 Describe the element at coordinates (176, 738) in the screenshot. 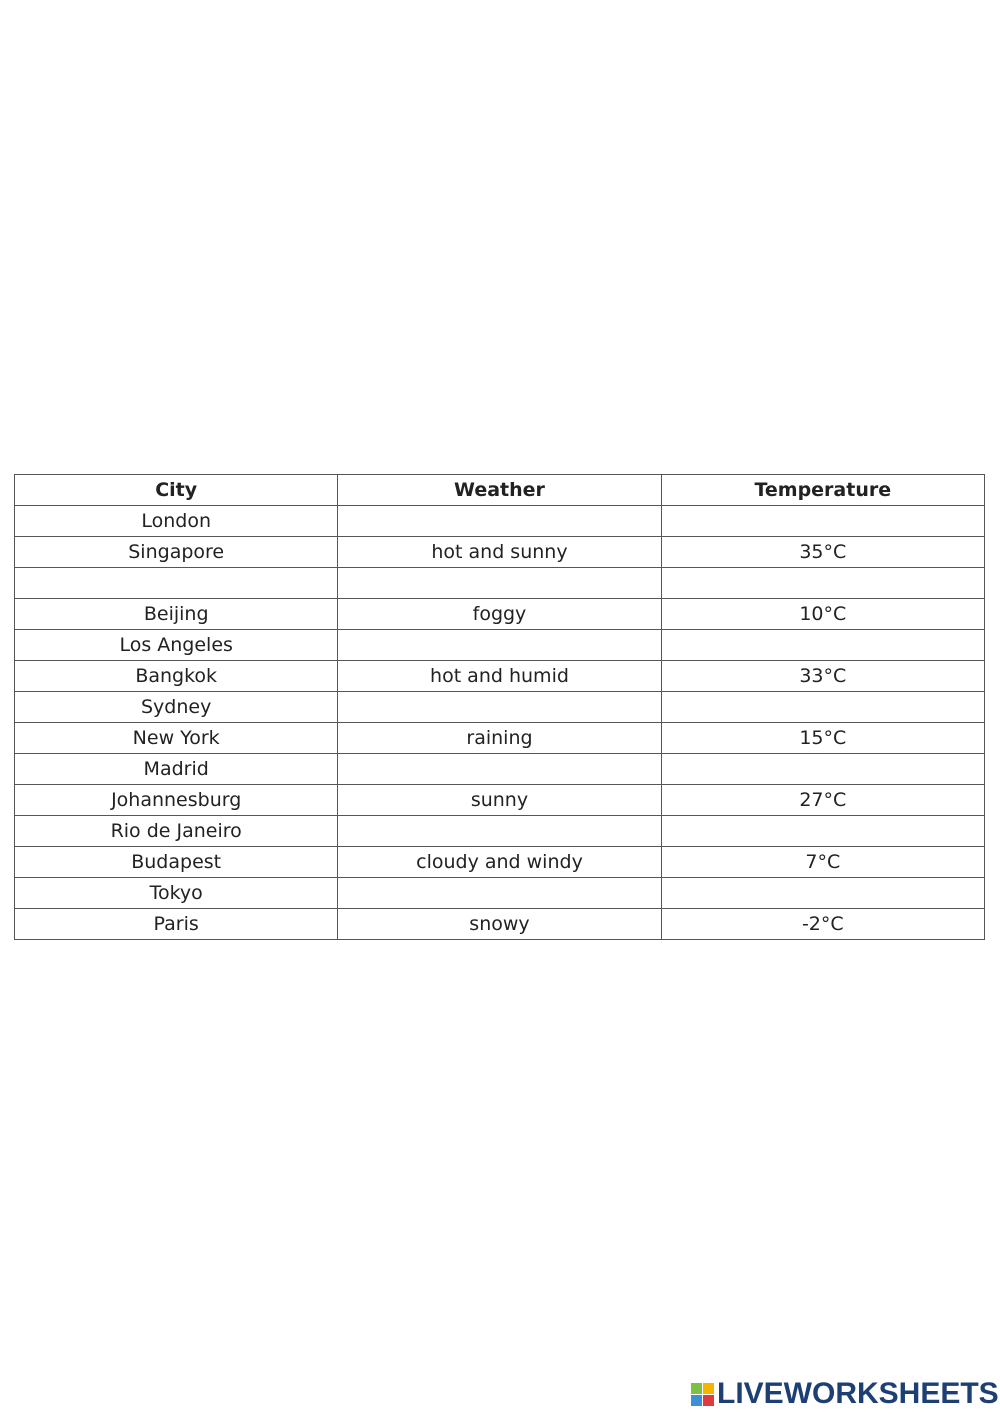

I see `city-cell: New York` at that location.